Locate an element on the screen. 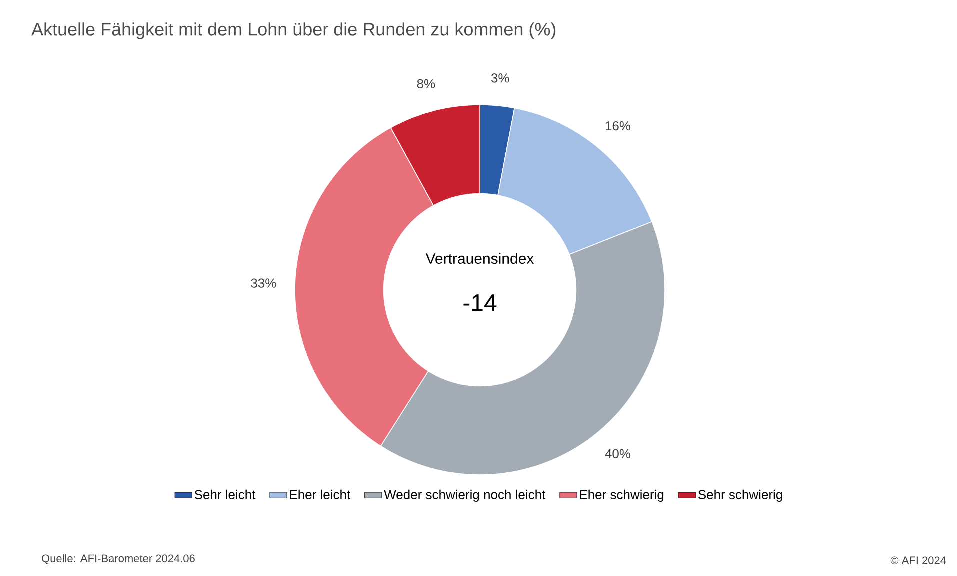 This screenshot has height=576, width=957. legend-label: Eher schwierig is located at coordinates (622, 496).